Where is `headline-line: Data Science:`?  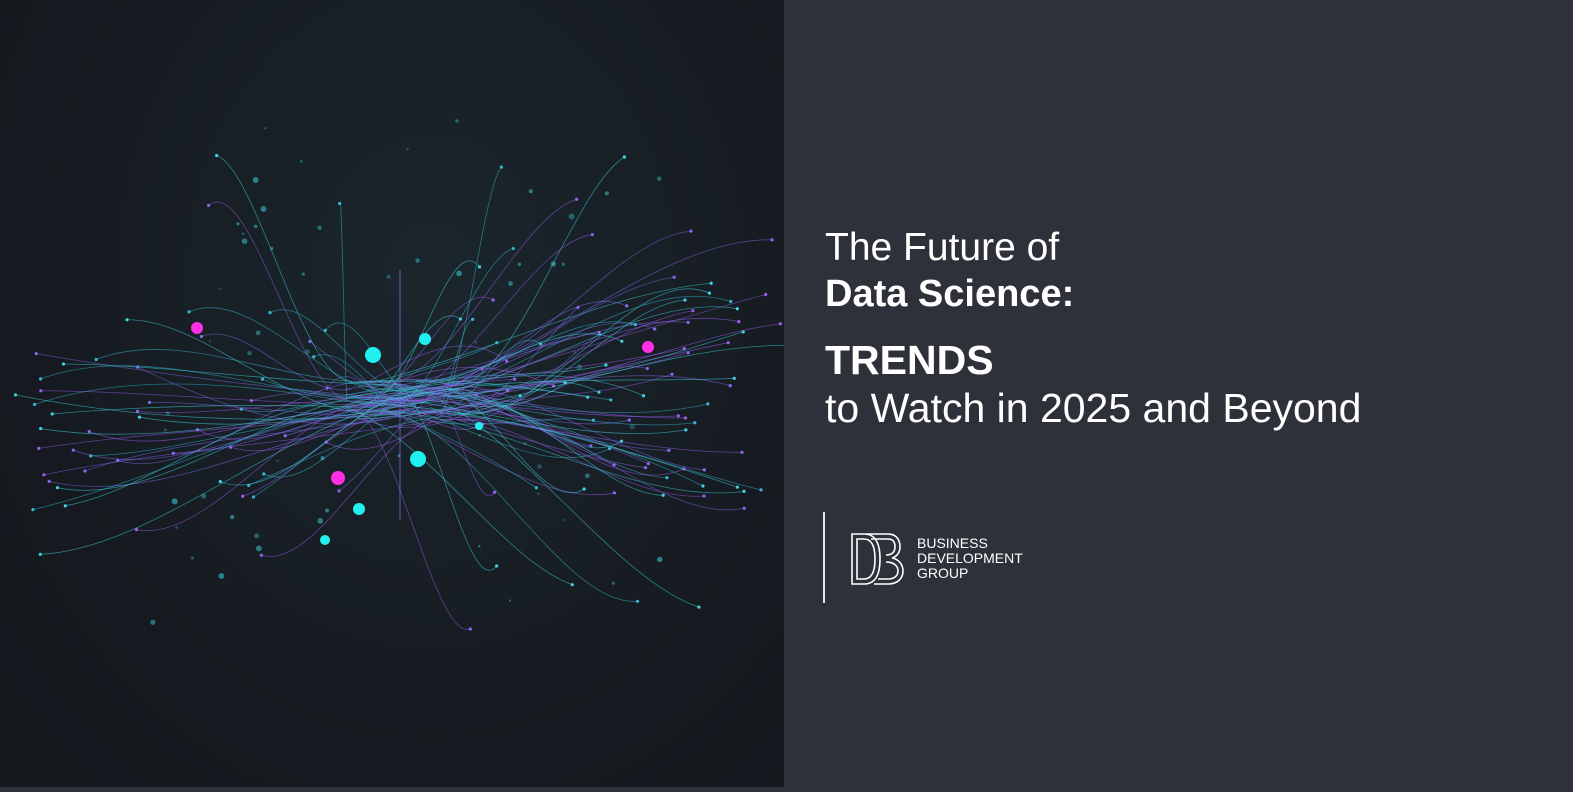
headline-line: Data Science: is located at coordinates (950, 294).